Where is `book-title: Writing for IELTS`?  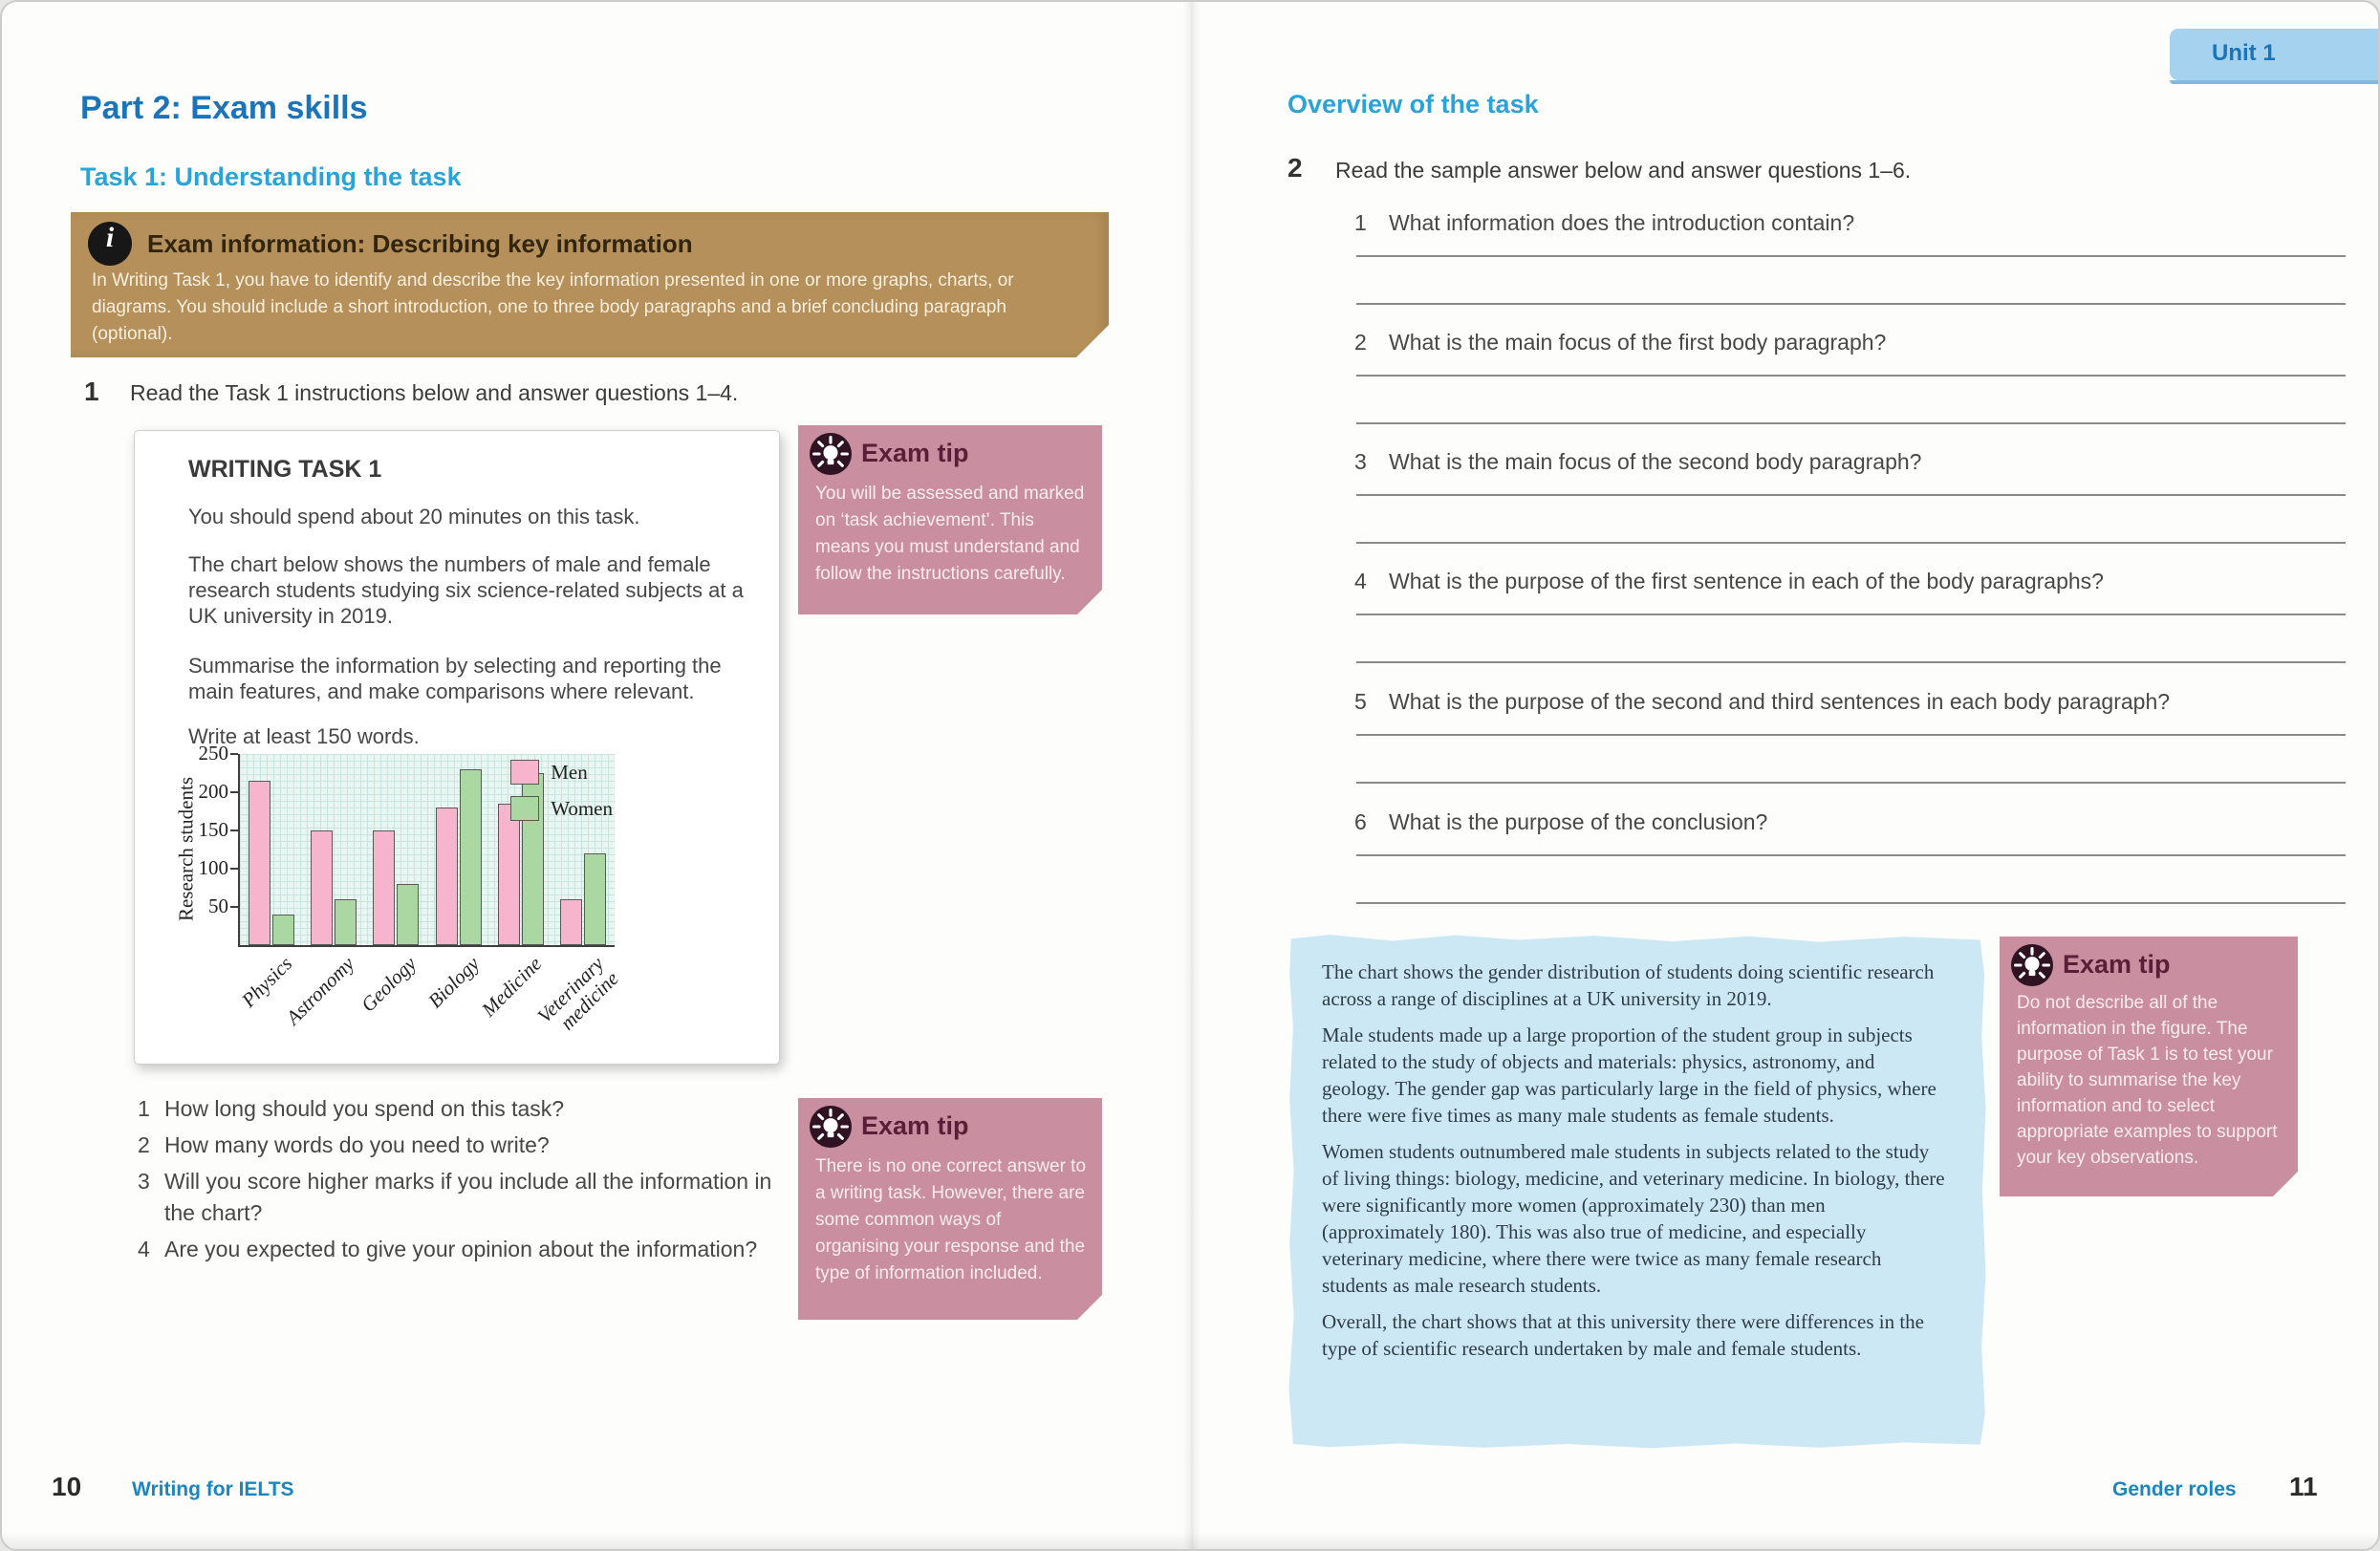 book-title: Writing for IELTS is located at coordinates (213, 1489).